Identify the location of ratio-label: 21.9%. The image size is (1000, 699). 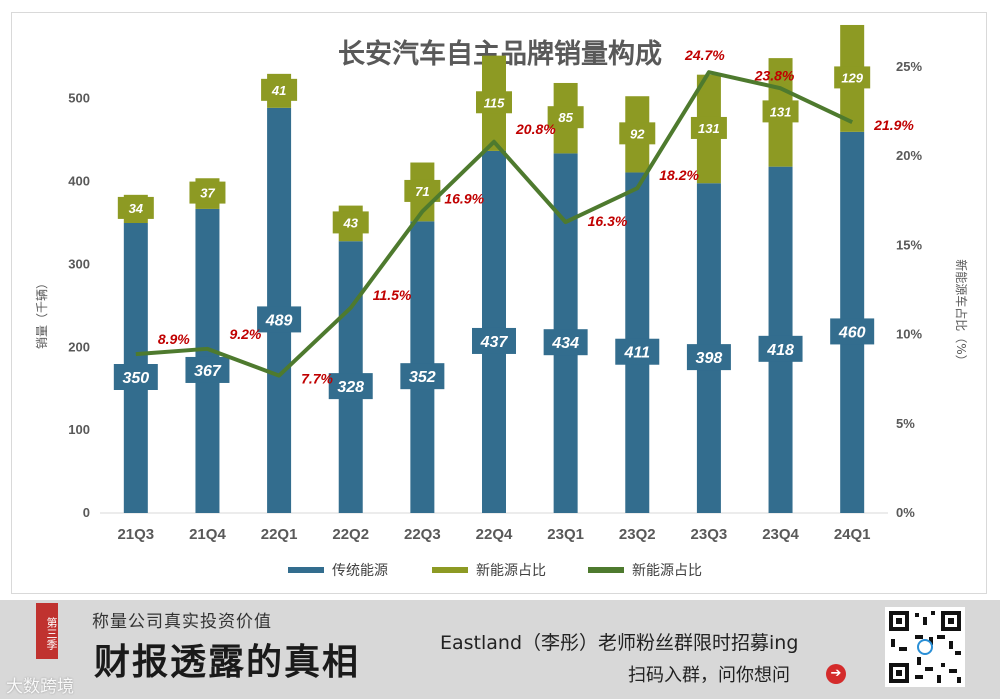
(893, 125).